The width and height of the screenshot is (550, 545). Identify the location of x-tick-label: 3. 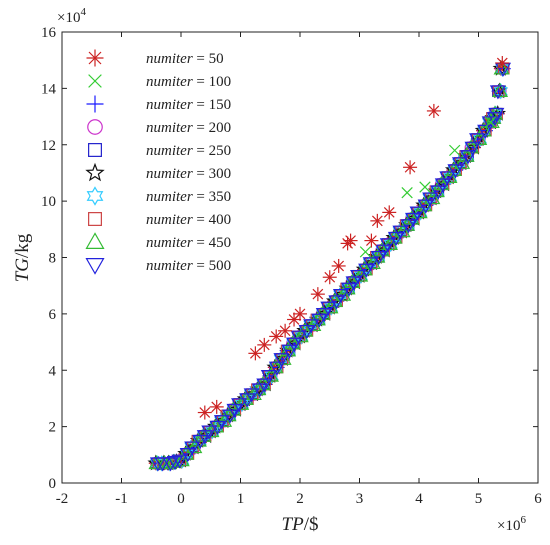
(360, 499).